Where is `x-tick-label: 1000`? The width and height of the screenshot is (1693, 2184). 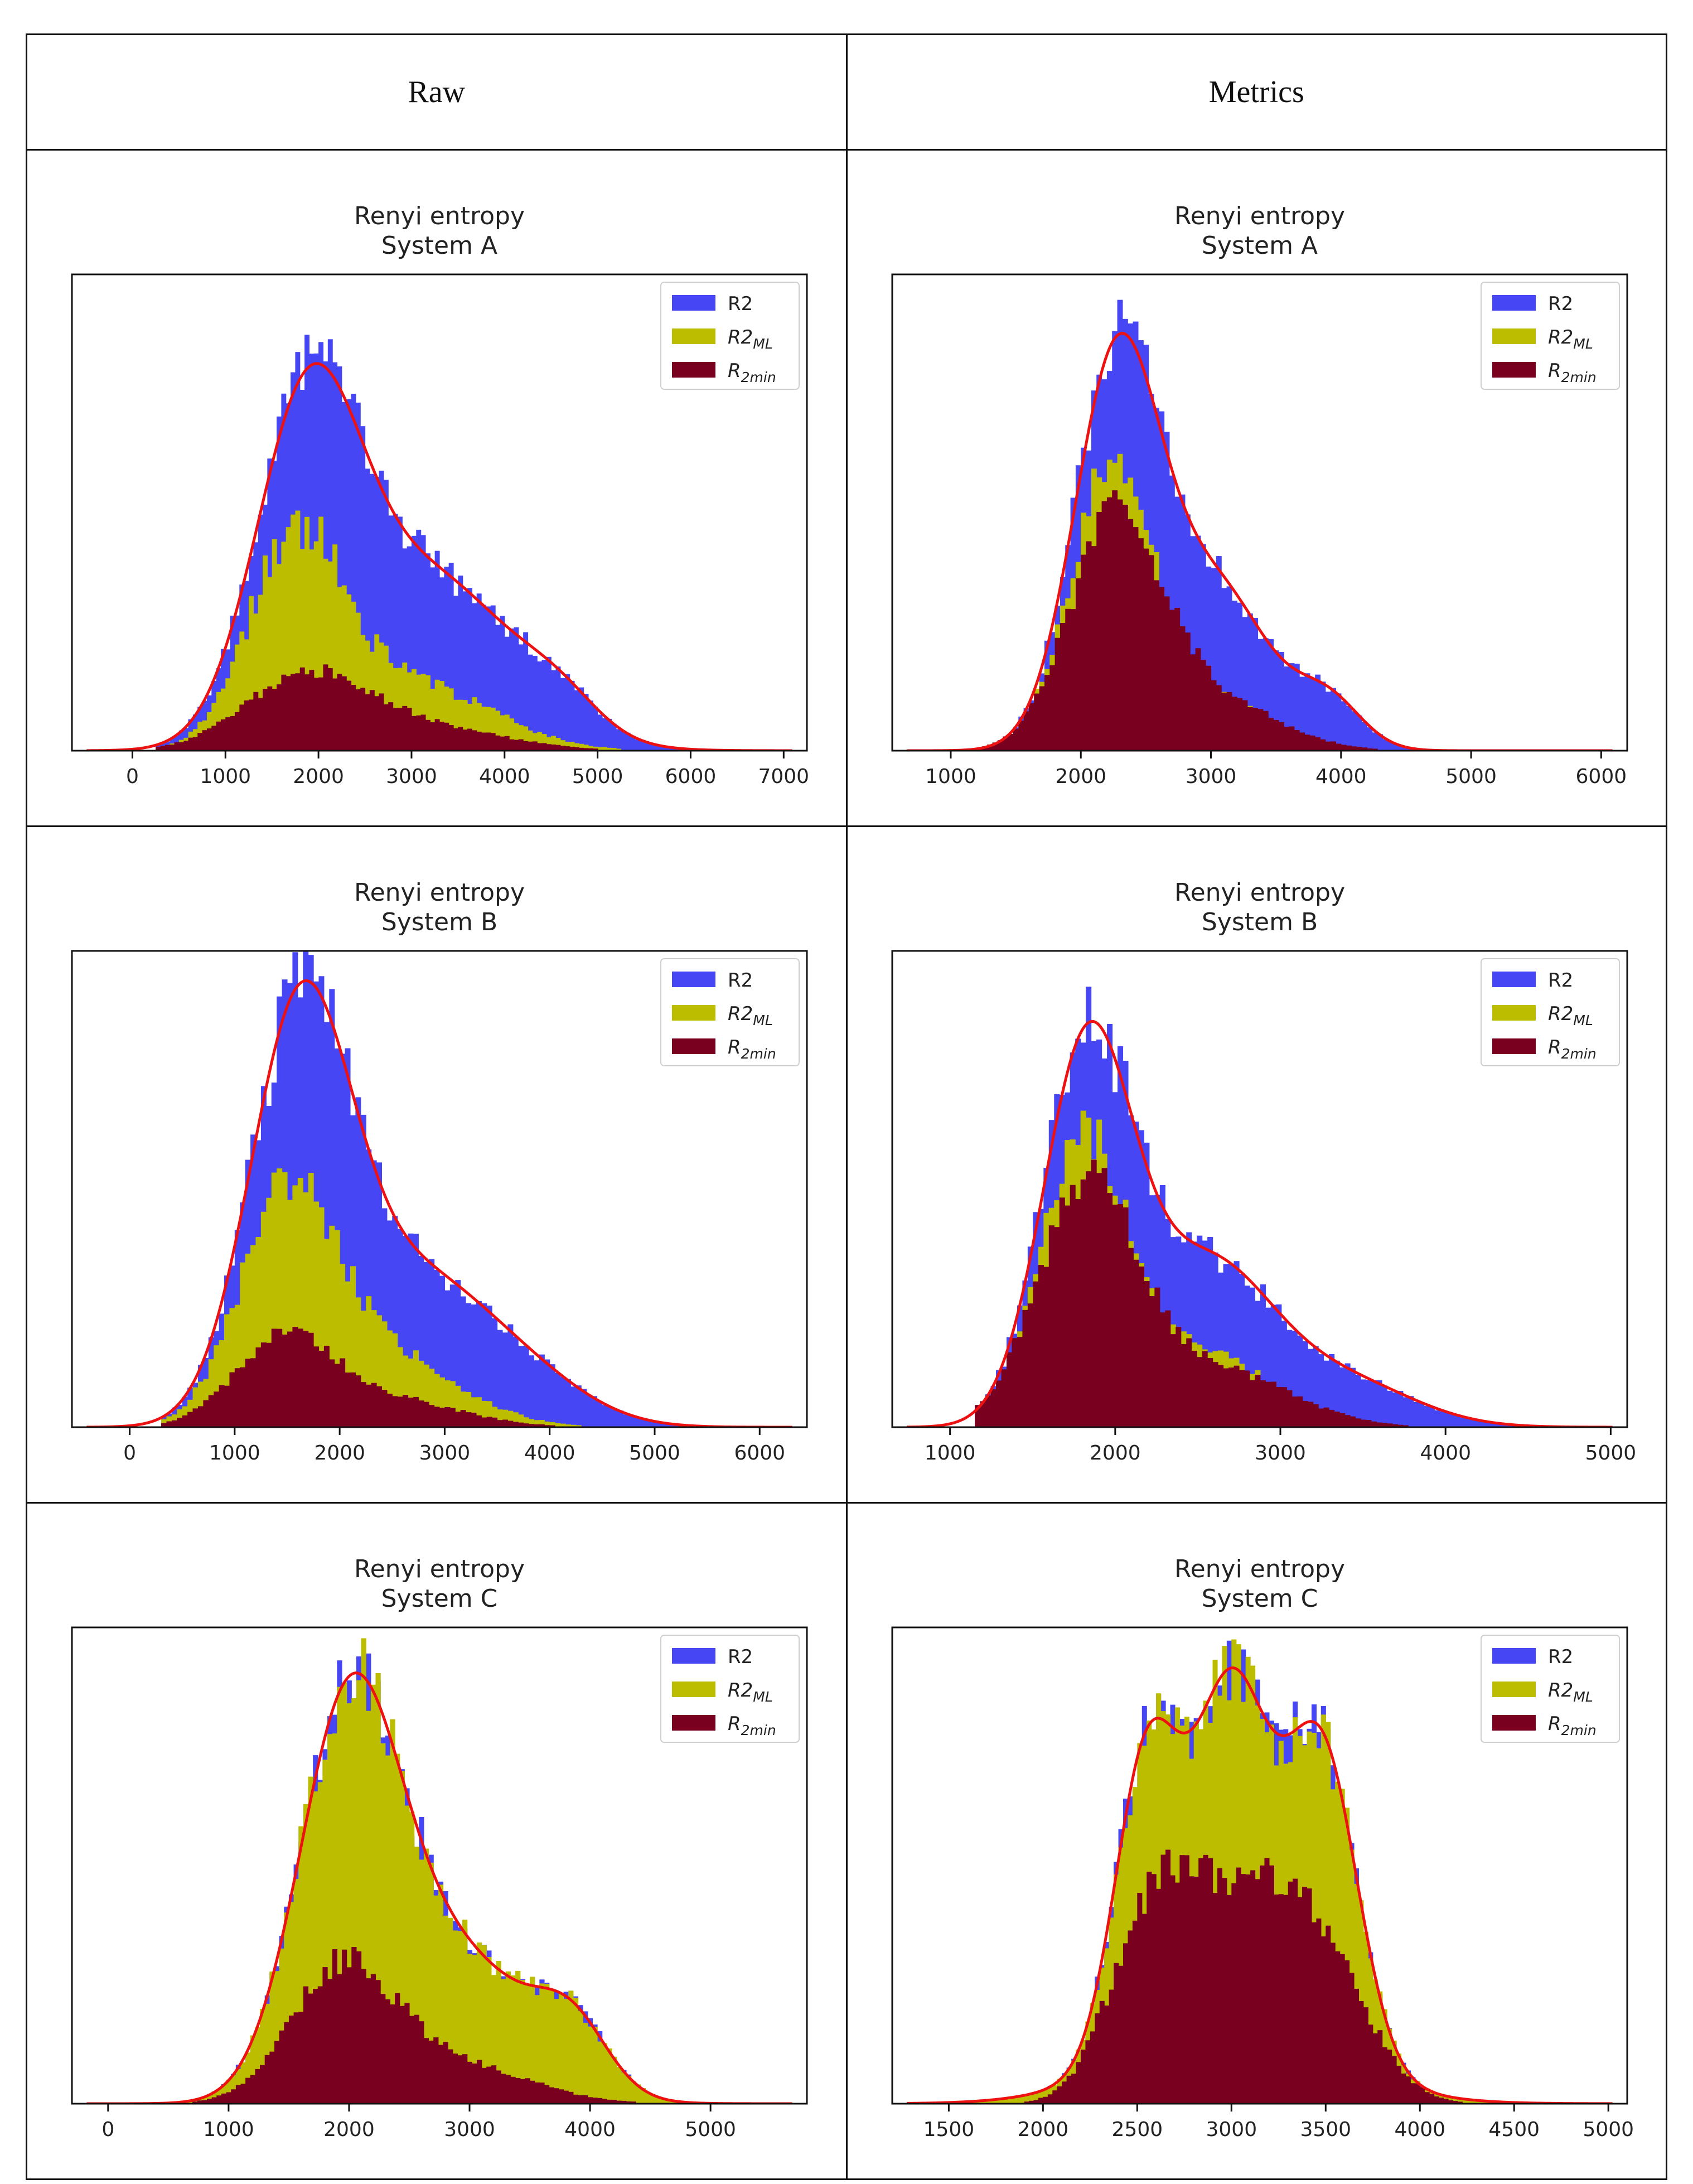
x-tick-label: 1000 is located at coordinates (234, 1453).